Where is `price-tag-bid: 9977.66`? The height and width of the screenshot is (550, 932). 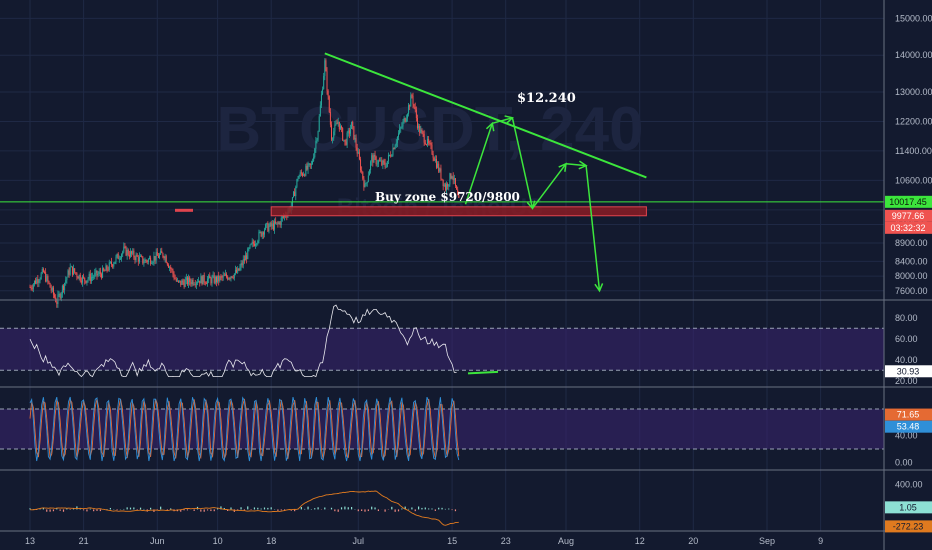 price-tag-bid: 9977.66 is located at coordinates (908, 216).